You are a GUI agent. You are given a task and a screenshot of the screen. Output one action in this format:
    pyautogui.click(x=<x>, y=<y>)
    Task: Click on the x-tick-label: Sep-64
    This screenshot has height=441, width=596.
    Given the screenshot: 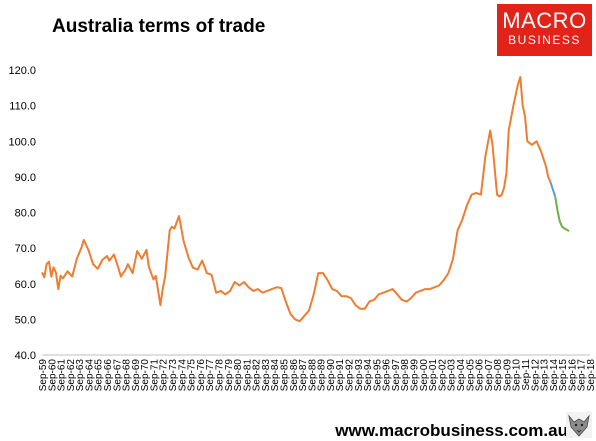 What is the action you would take?
    pyautogui.click(x=89, y=375)
    